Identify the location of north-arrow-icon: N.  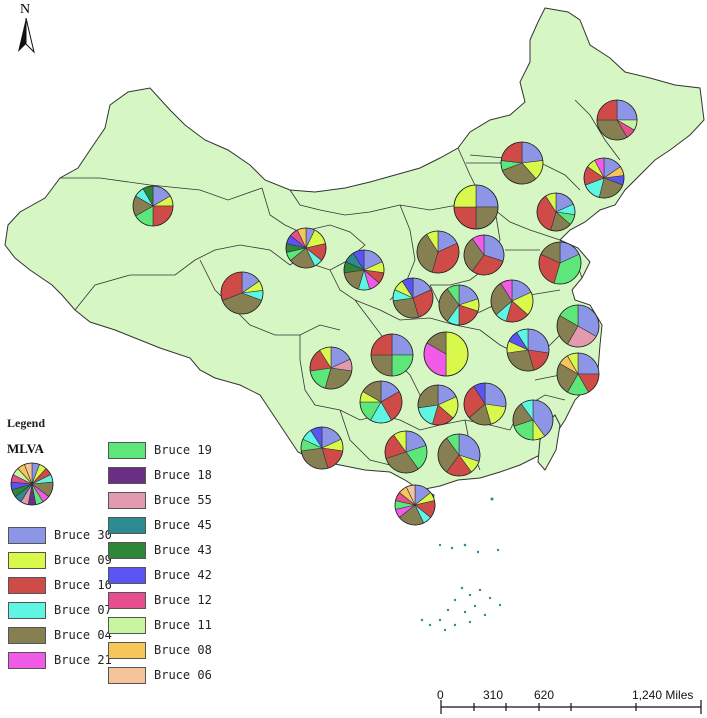
(26, 28).